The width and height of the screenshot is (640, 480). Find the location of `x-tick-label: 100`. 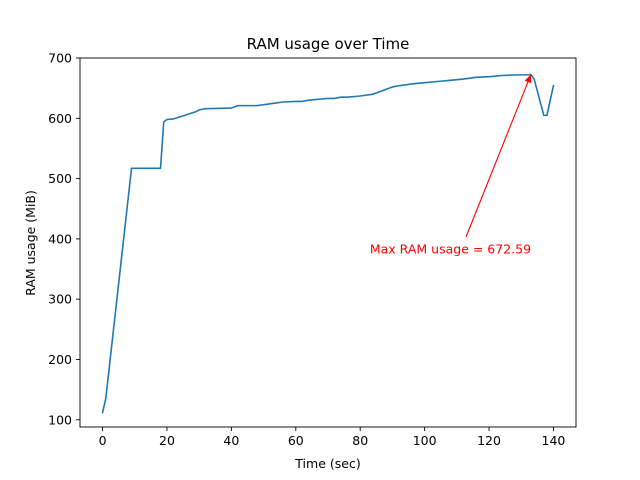

x-tick-label: 100 is located at coordinates (425, 440).